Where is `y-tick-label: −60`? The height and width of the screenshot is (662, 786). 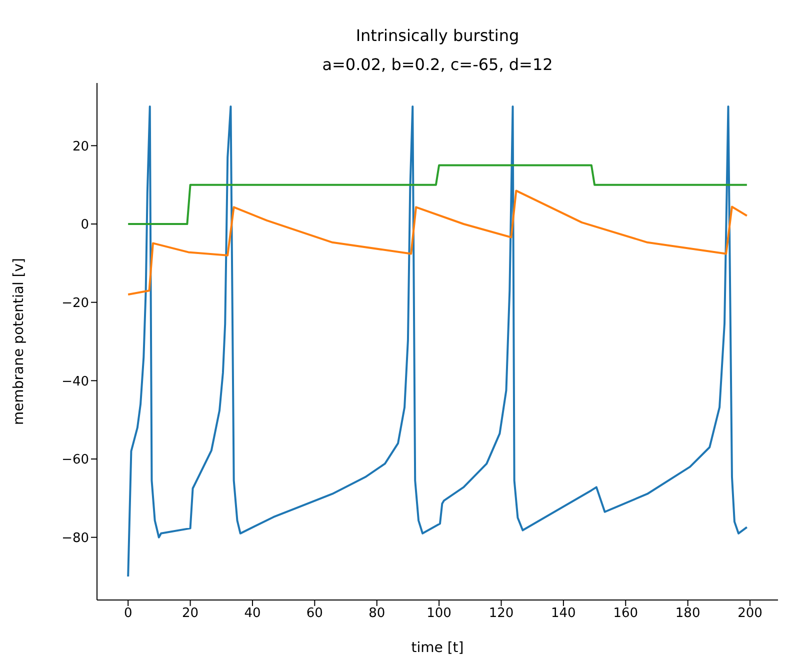
y-tick-label: −60 is located at coordinates (75, 460).